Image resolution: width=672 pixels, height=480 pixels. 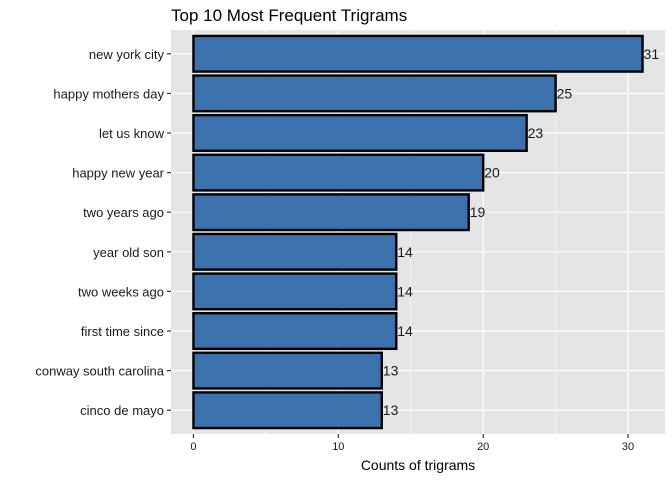 I want to click on bar-value-label: 25, so click(x=565, y=93).